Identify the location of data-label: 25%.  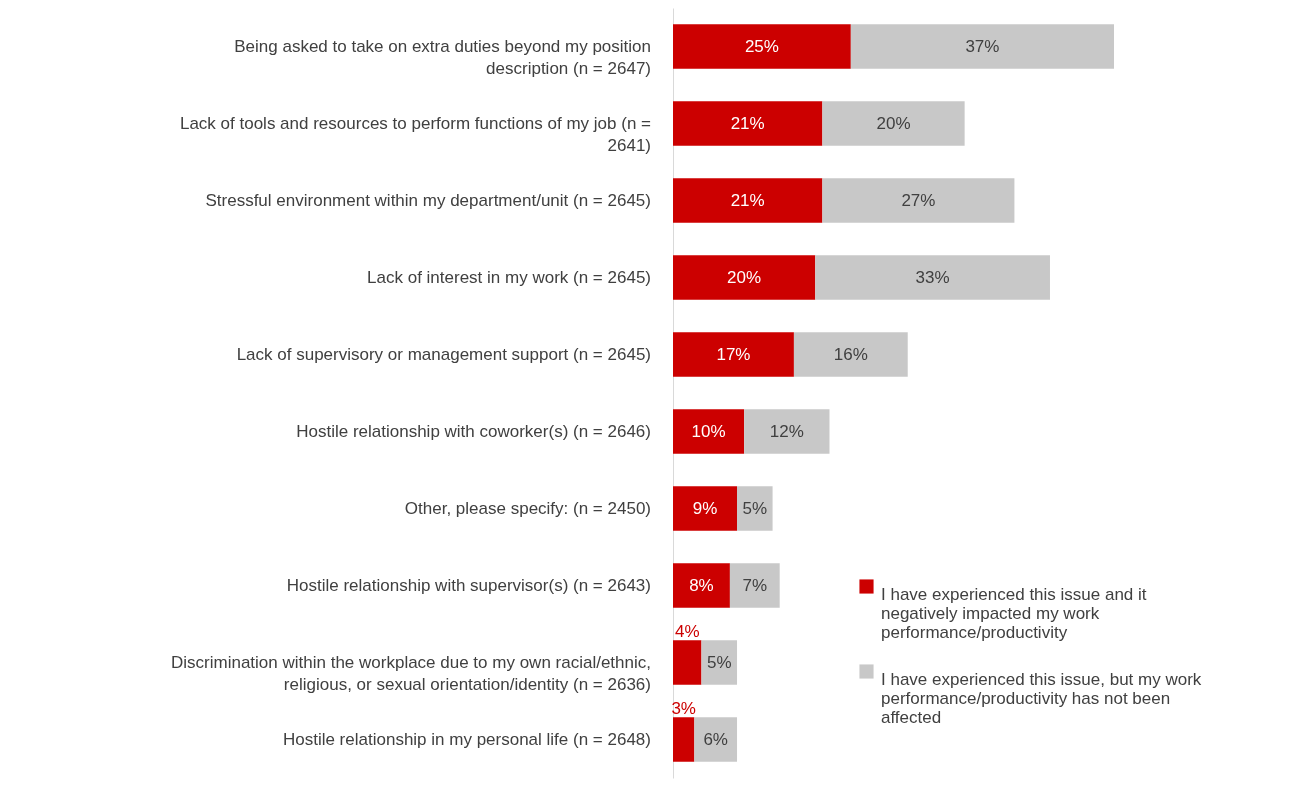
(761, 46).